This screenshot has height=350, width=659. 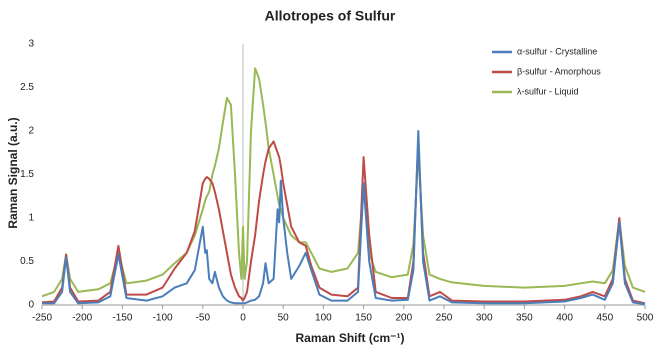 What do you see at coordinates (163, 318) in the screenshot?
I see `x-tick-label: -100` at bounding box center [163, 318].